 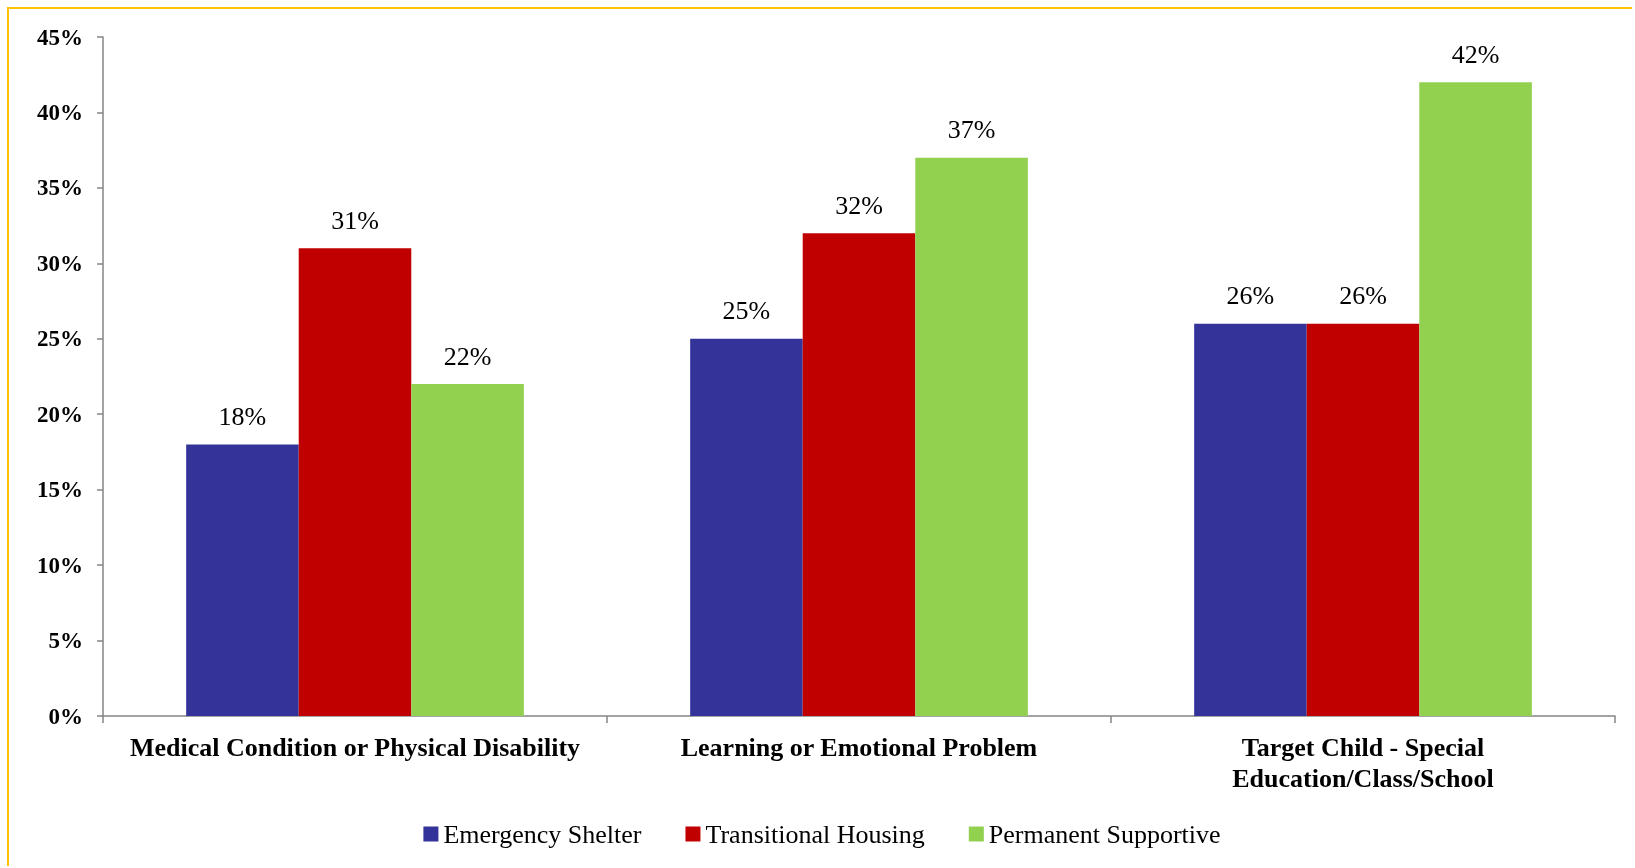 I want to click on y-tick-label: 40%, so click(x=60, y=112).